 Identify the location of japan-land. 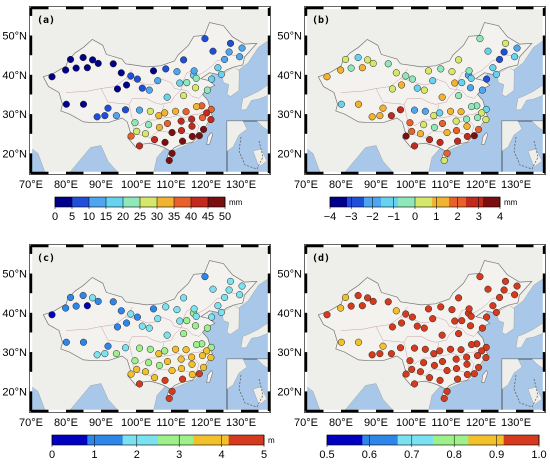
(254, 97).